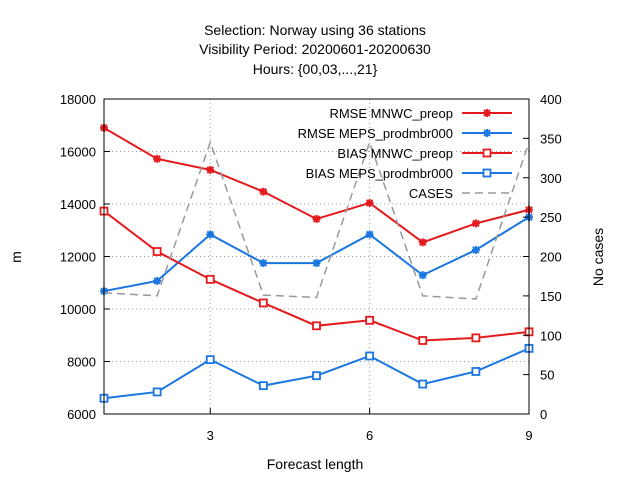 Image resolution: width=640 pixels, height=480 pixels. What do you see at coordinates (78, 204) in the screenshot?
I see `y-tick-label: 14000` at bounding box center [78, 204].